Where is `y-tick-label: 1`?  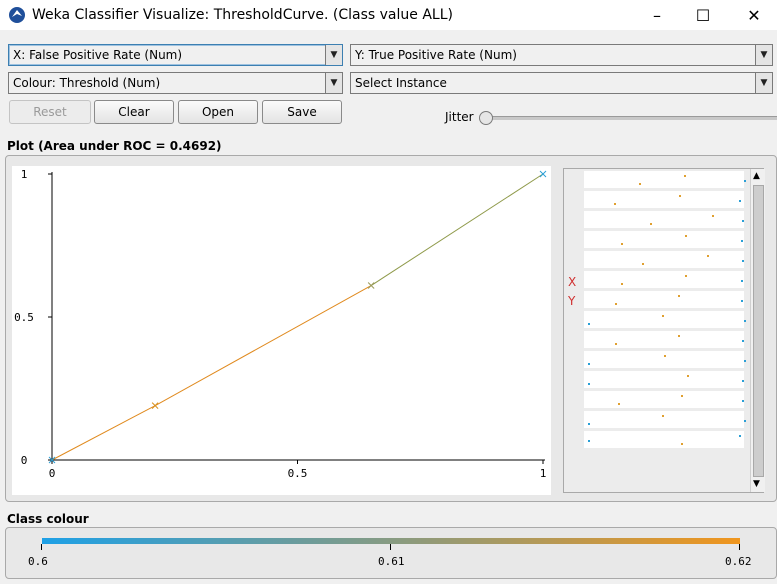 y-tick-label: 1 is located at coordinates (24, 174).